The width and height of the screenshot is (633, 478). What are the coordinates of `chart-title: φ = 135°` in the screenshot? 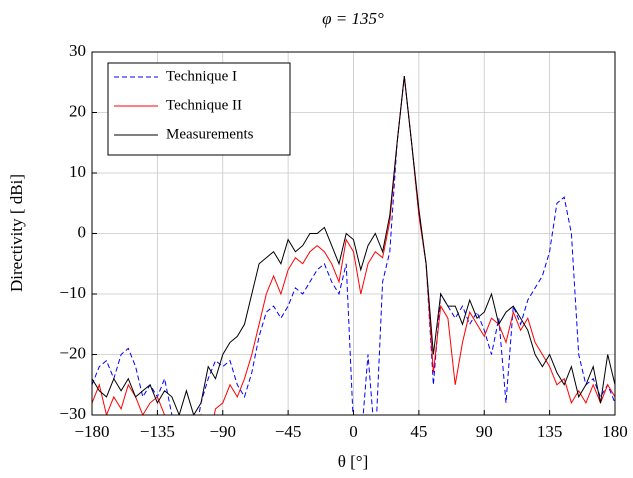 It's located at (353, 18).